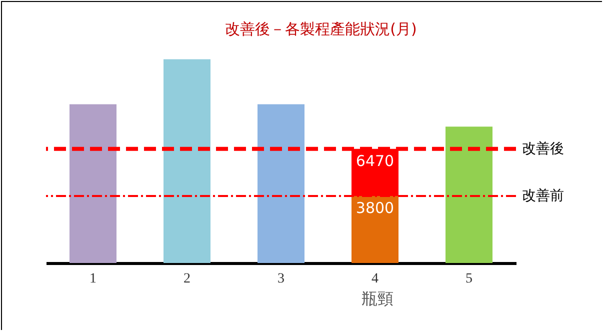  What do you see at coordinates (543, 148) in the screenshot?
I see `ref-line-label: 改善後` at bounding box center [543, 148].